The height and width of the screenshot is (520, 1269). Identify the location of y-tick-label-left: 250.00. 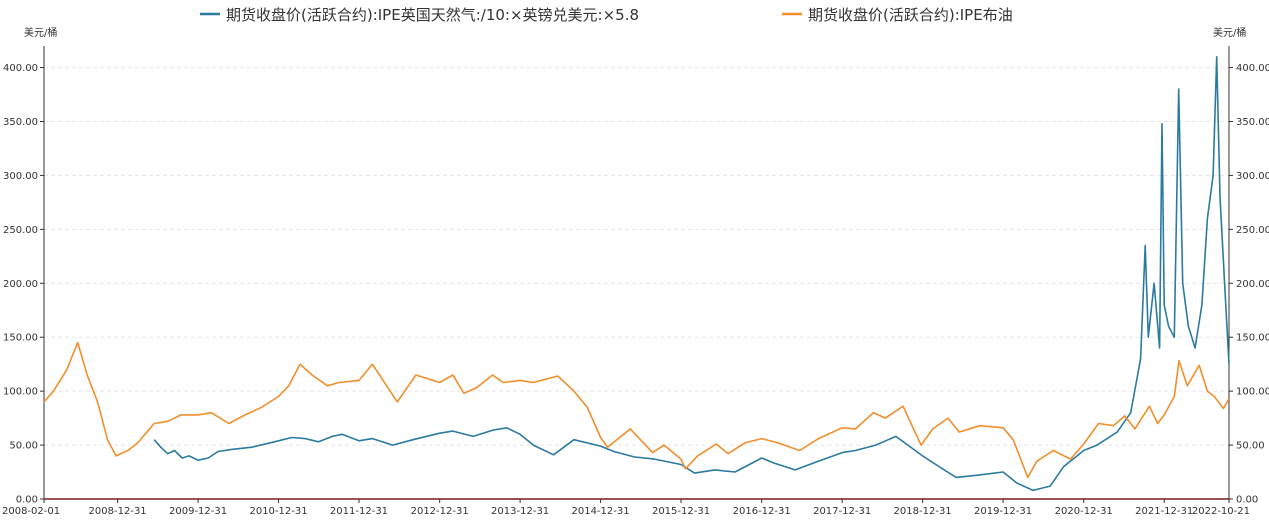
(20, 230).